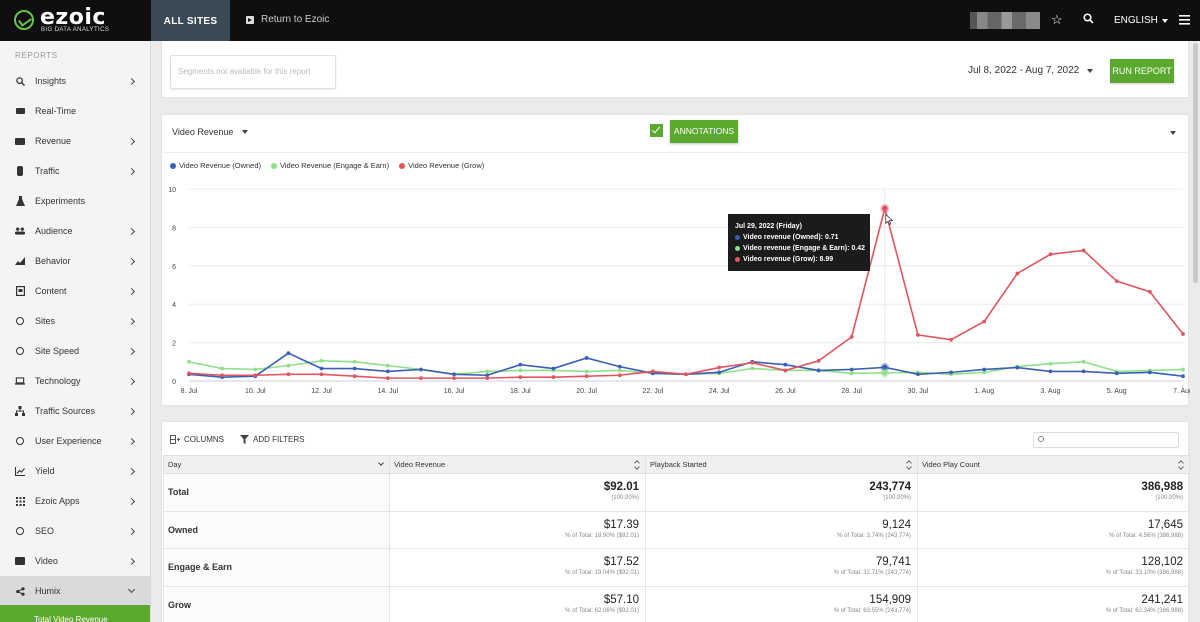 The image size is (1200, 622). I want to click on x-tick-label: 10. Jul, so click(255, 391).